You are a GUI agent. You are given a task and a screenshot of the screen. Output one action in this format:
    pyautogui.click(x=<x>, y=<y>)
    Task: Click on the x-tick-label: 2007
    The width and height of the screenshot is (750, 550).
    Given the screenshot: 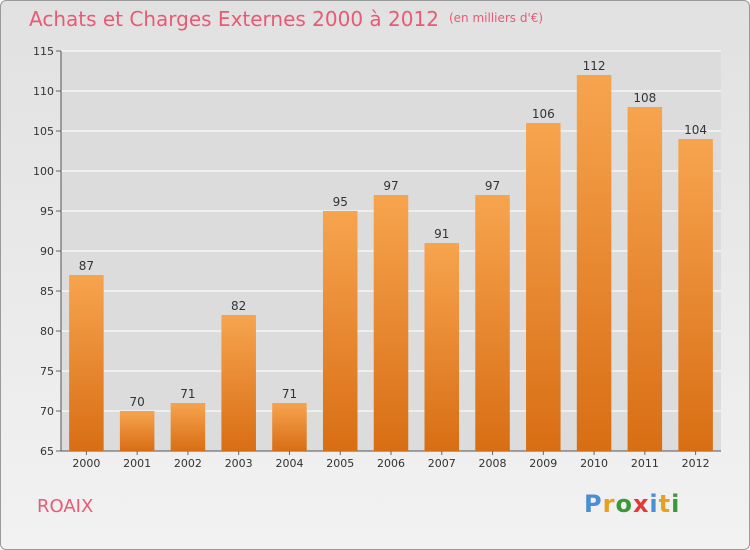 What is the action you would take?
    pyautogui.click(x=442, y=463)
    